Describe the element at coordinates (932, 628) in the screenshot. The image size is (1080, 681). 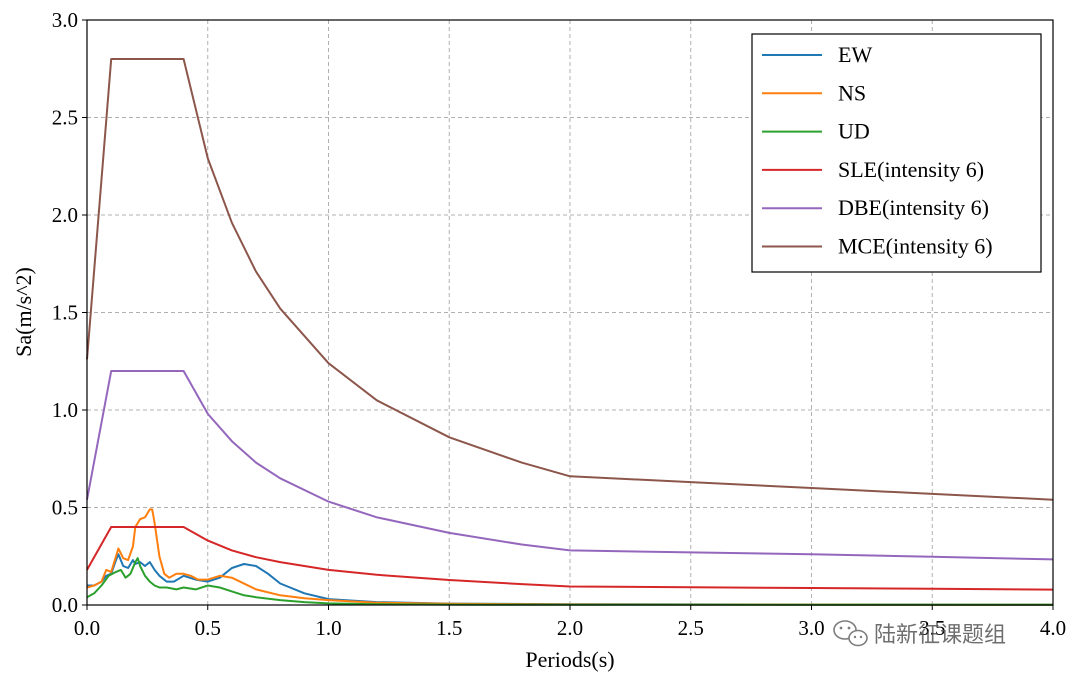
I see `x-tick-label: 3.5` at that location.